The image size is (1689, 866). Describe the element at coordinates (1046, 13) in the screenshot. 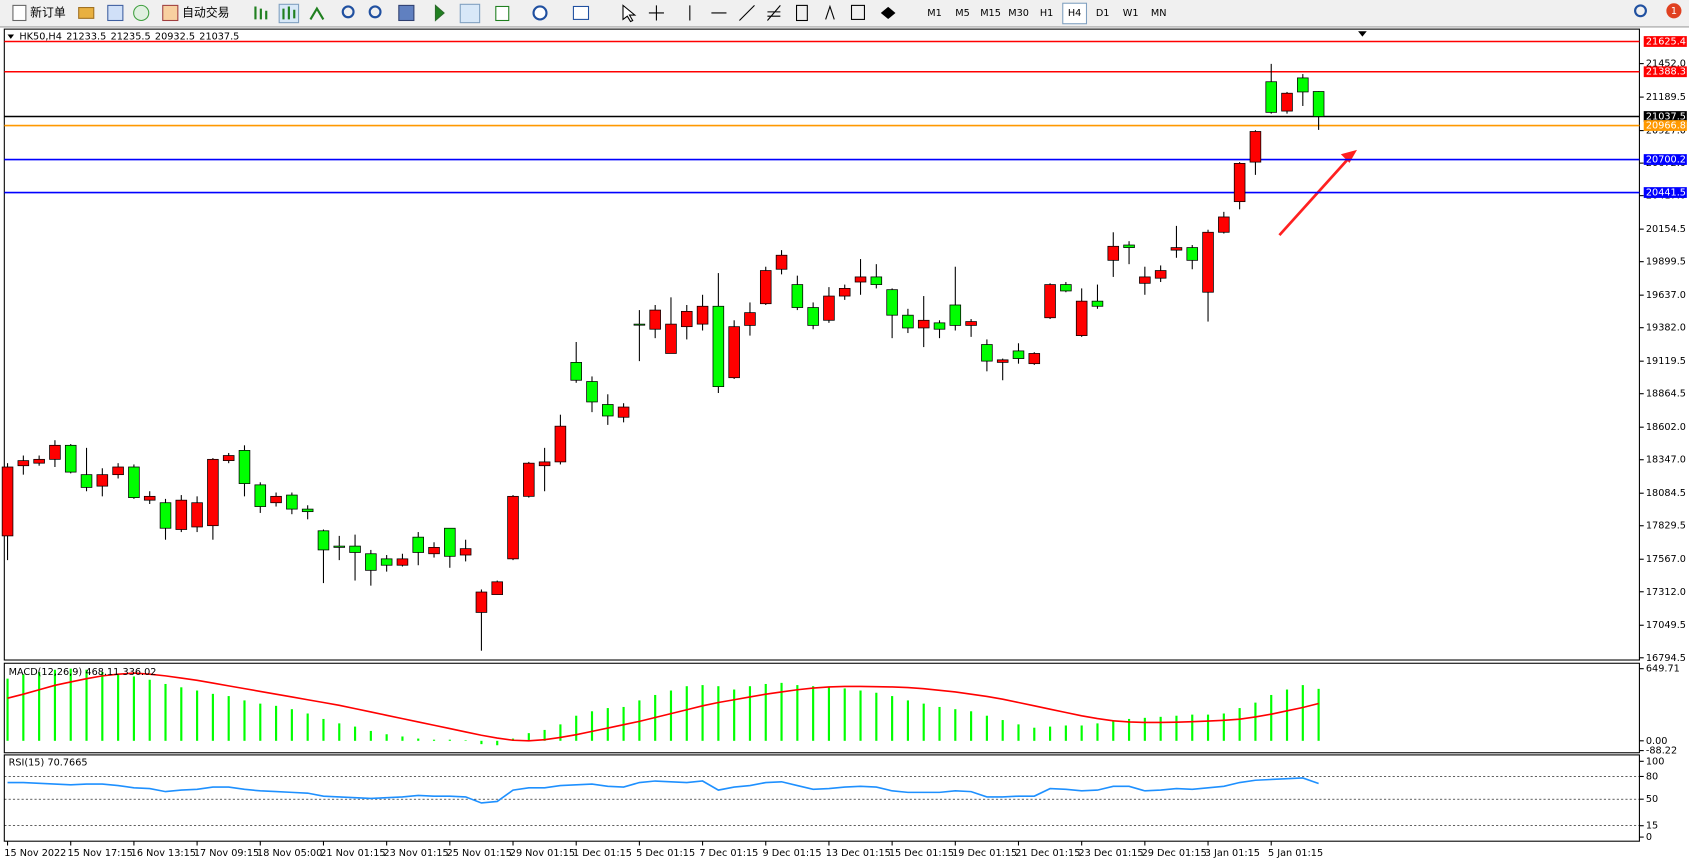

I see `timeframe: H1` at that location.